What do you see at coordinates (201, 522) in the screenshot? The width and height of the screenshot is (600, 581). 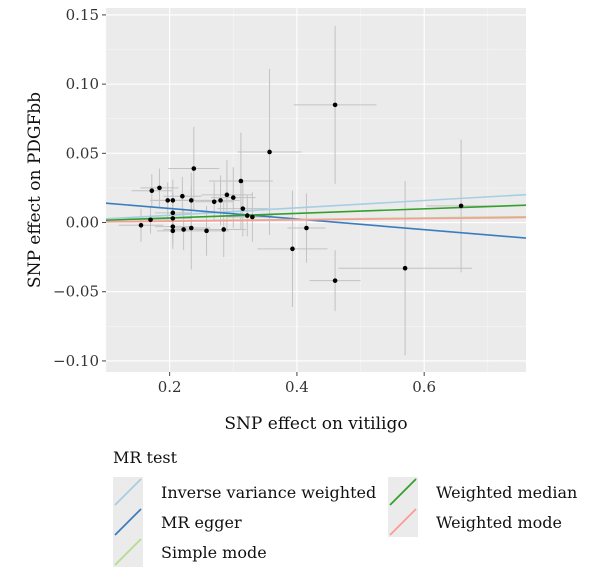 I see `legend-label: MR egger` at bounding box center [201, 522].